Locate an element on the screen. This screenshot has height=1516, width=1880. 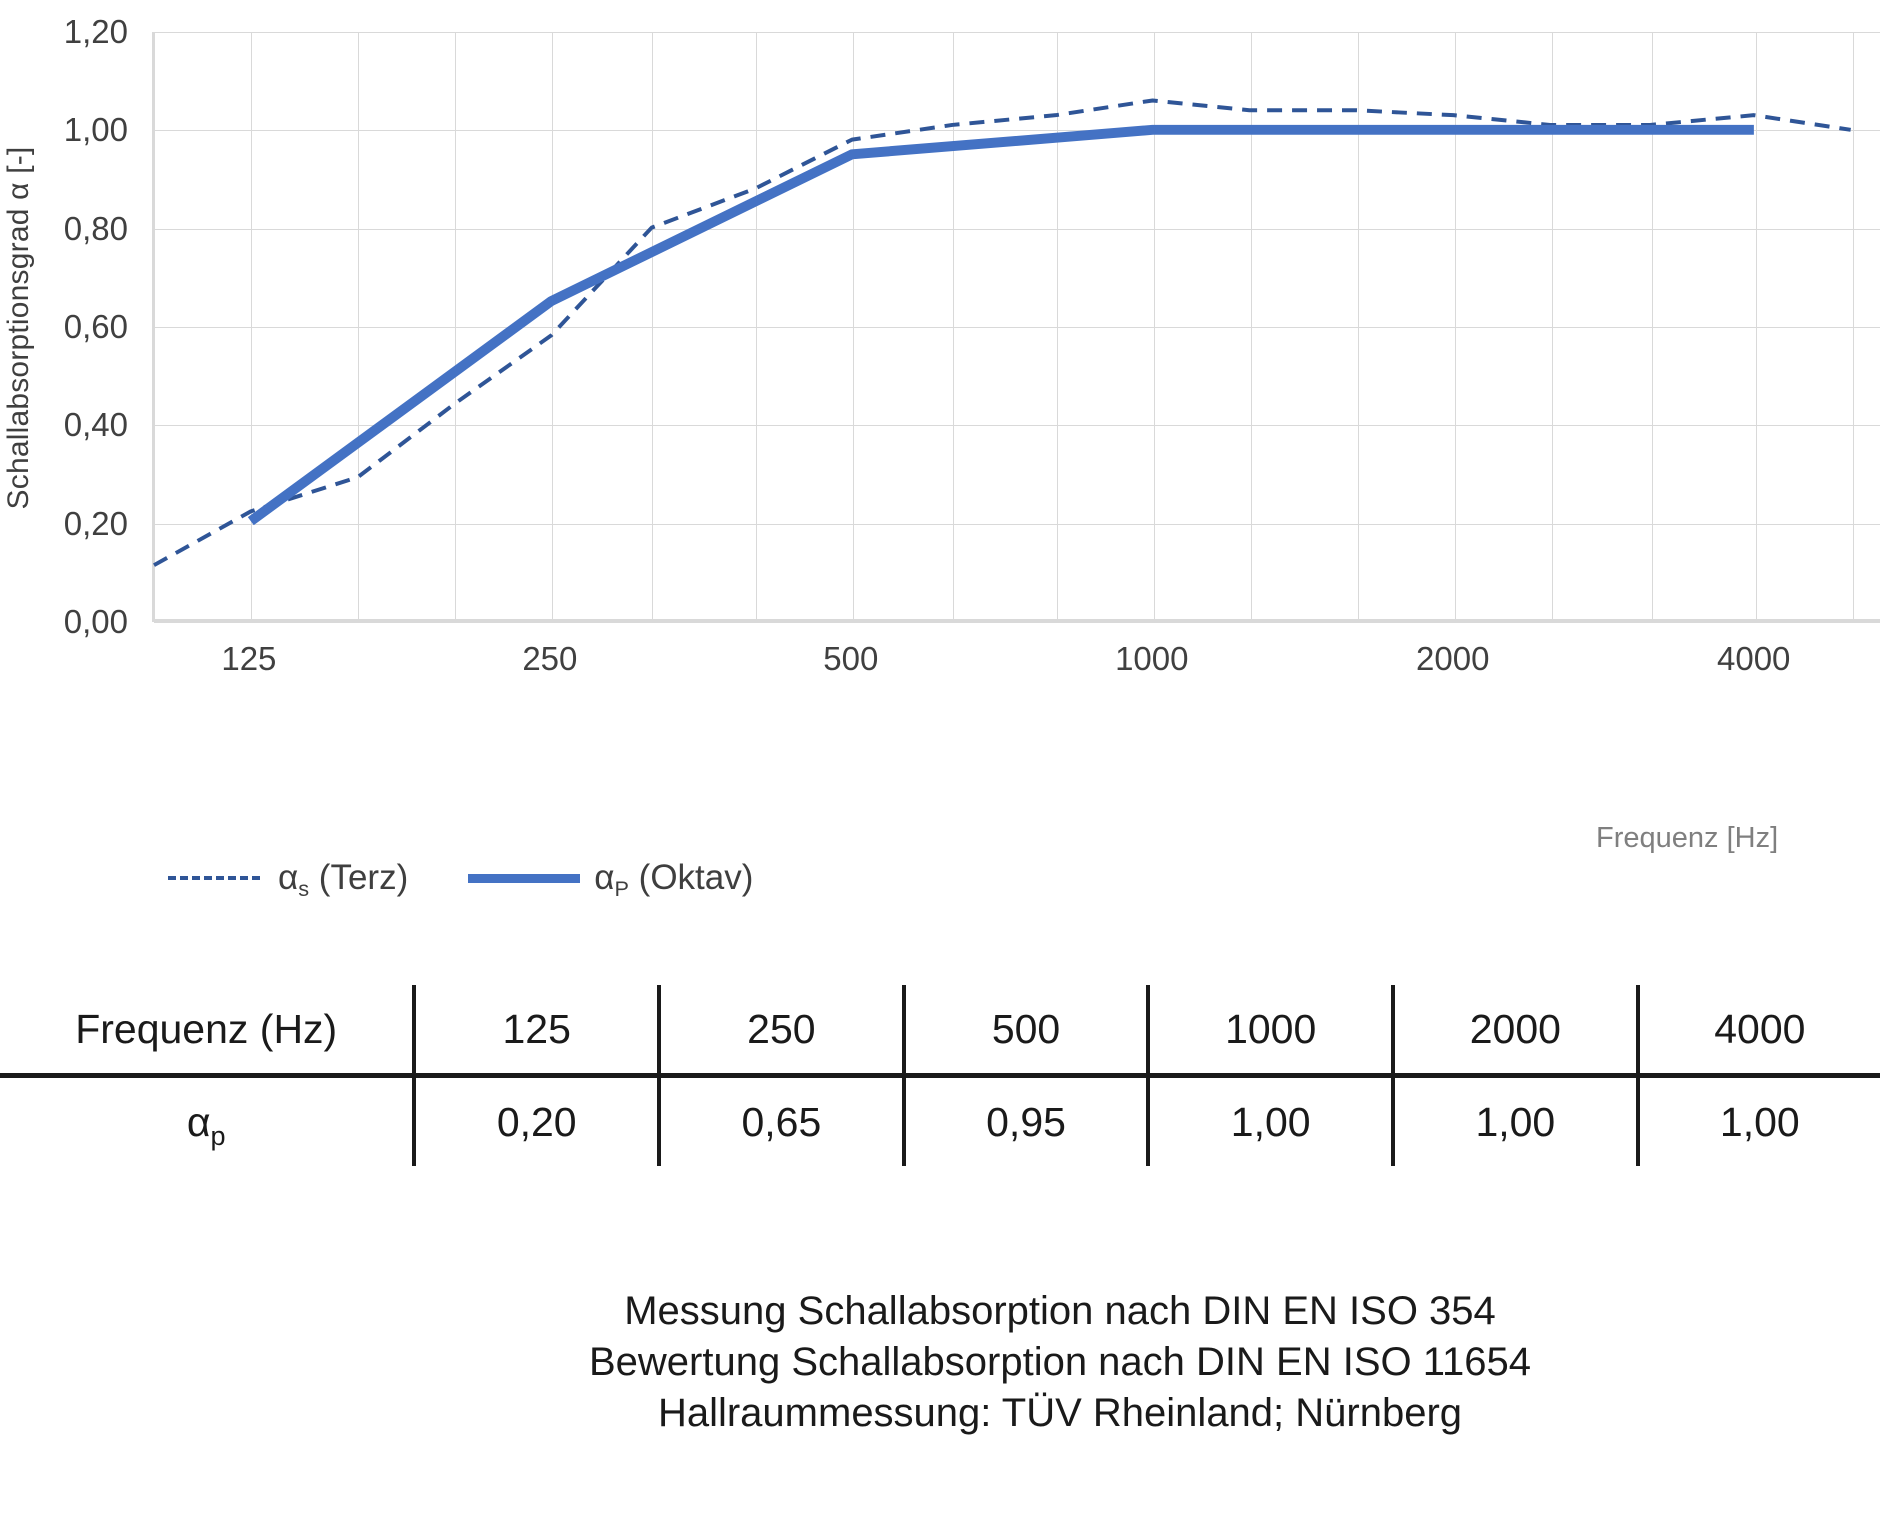
footer-line-3: Hallraummessung: TÜV Rheinland; Nürnberg is located at coordinates (1060, 1413).